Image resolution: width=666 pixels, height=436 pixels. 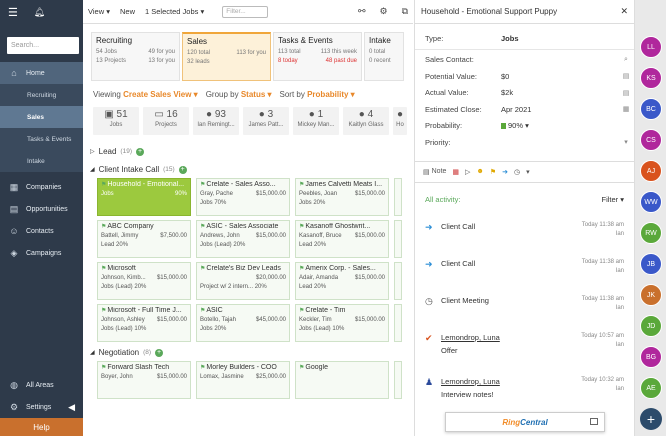 I want to click on deal-card: ⚑ASIC Botello, Tajah $45,000.00 Jobs 20%, so click(x=243, y=323).